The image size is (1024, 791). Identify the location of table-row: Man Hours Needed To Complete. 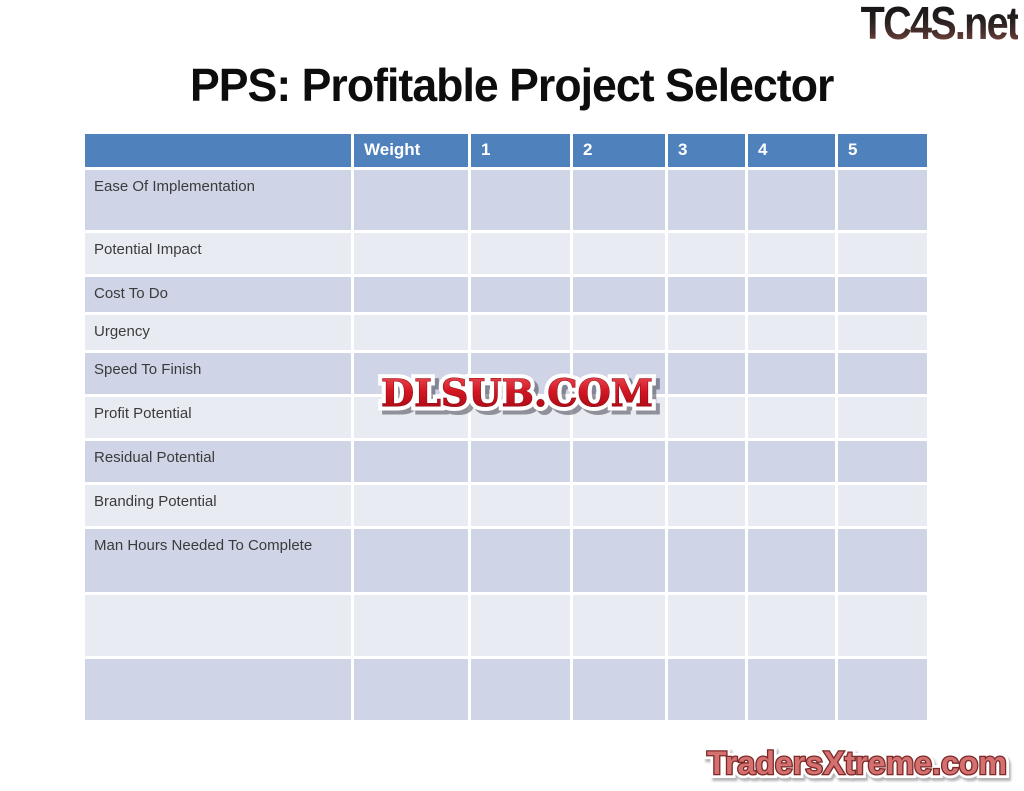
(507, 562).